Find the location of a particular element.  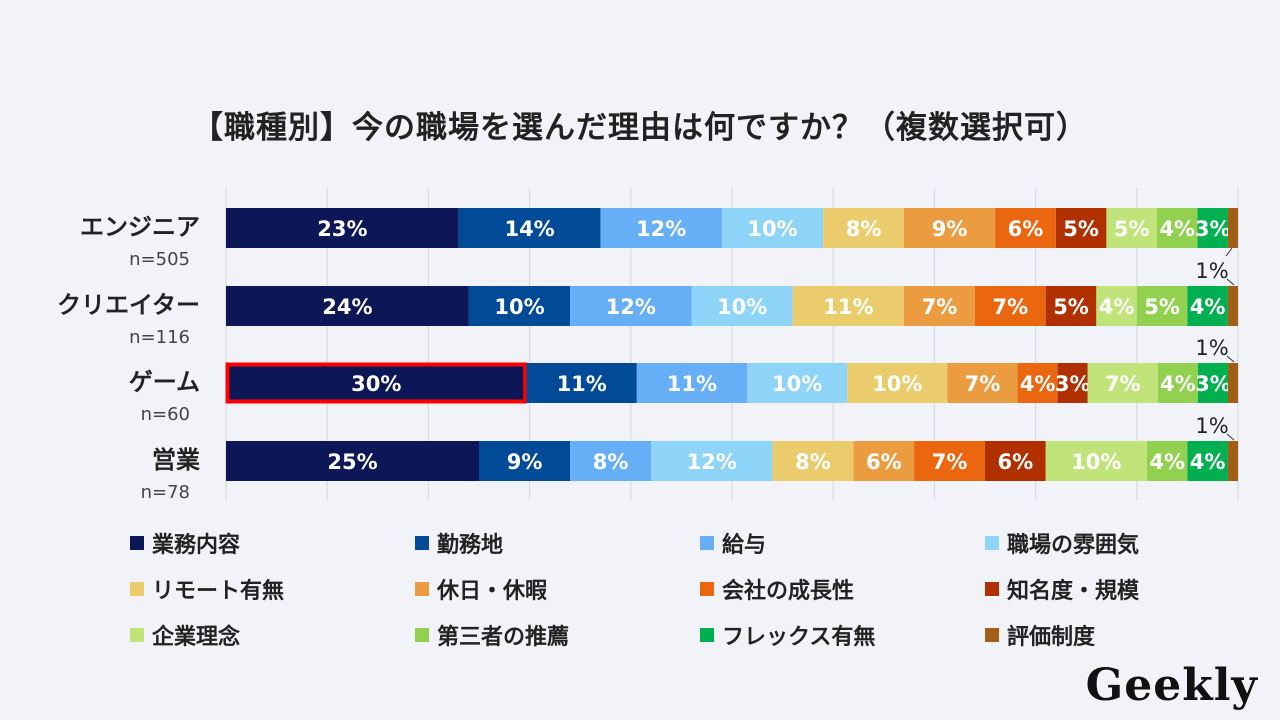

category-label: ゲーム is located at coordinates (164, 382).